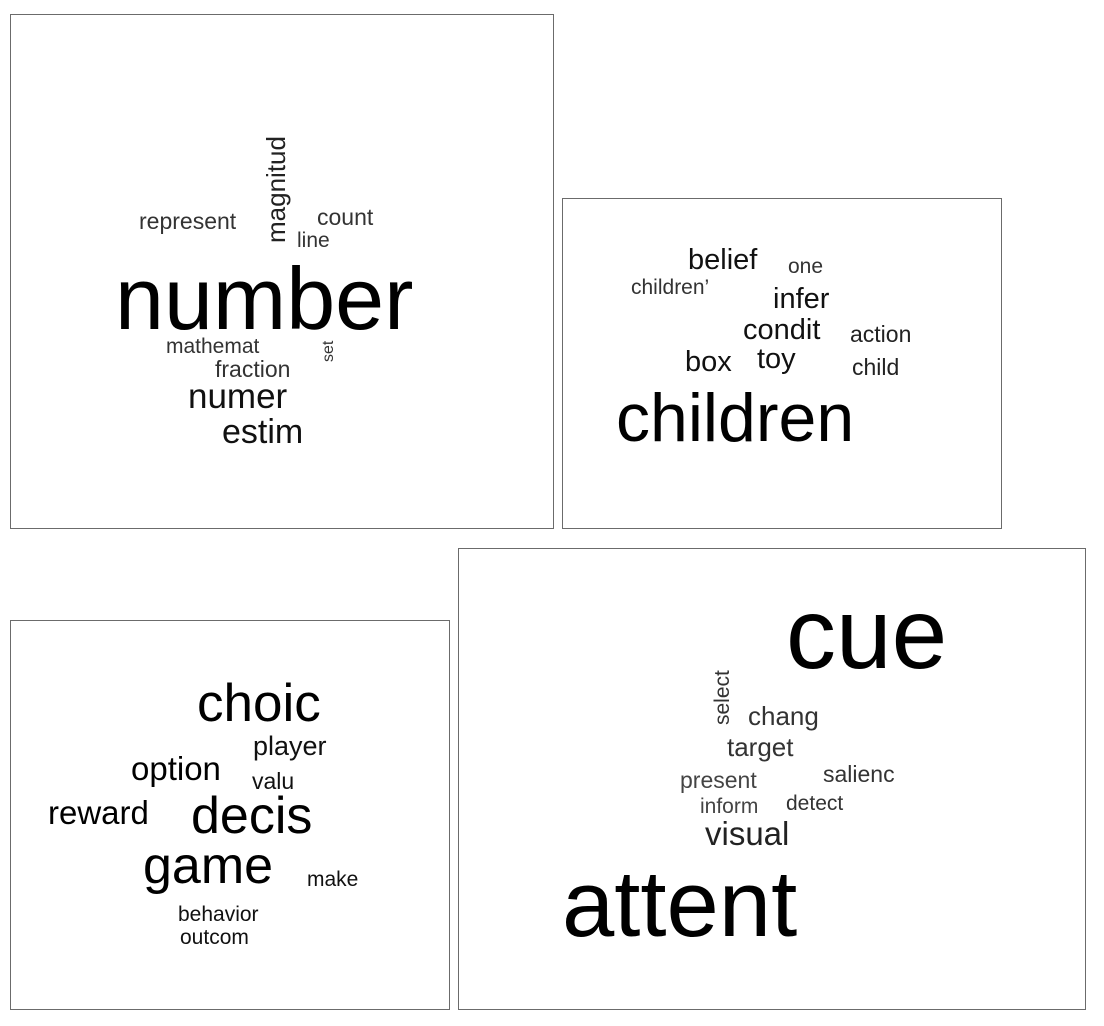 The width and height of the screenshot is (1104, 1026). Describe the element at coordinates (723, 260) in the screenshot. I see `cloud-word: belief` at that location.